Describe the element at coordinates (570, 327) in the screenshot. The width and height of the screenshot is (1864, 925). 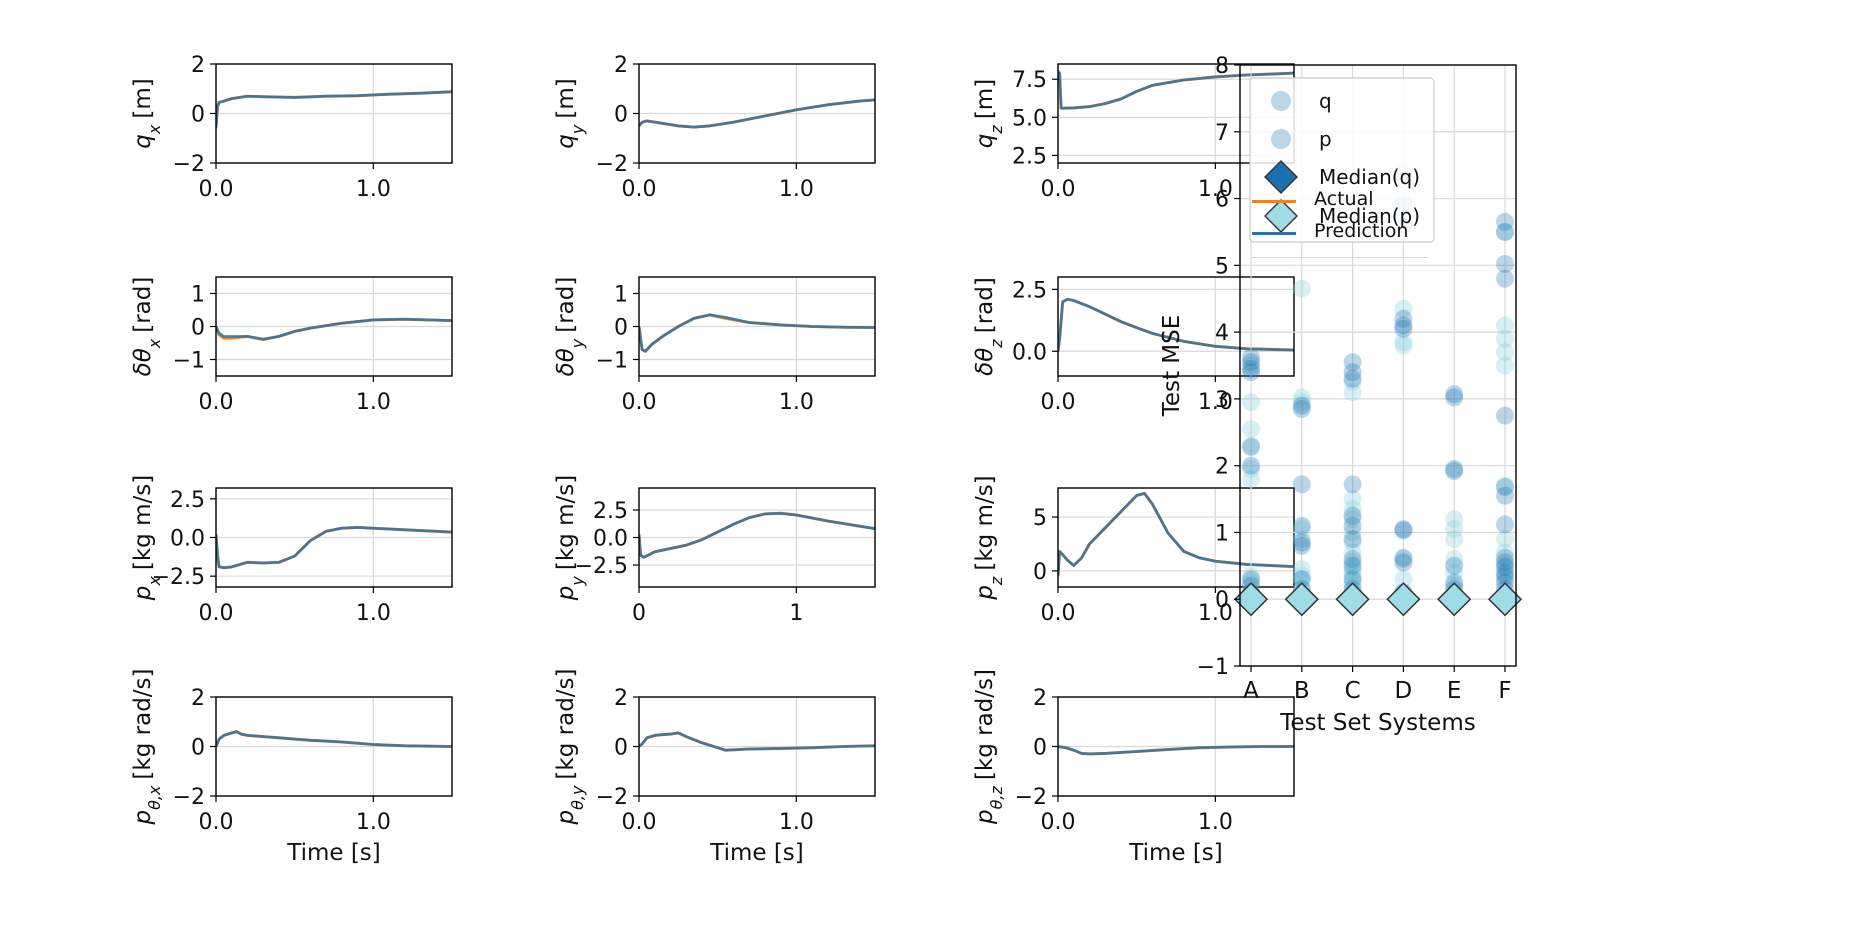
I see `y-axis-label: δθy [rad]` at that location.